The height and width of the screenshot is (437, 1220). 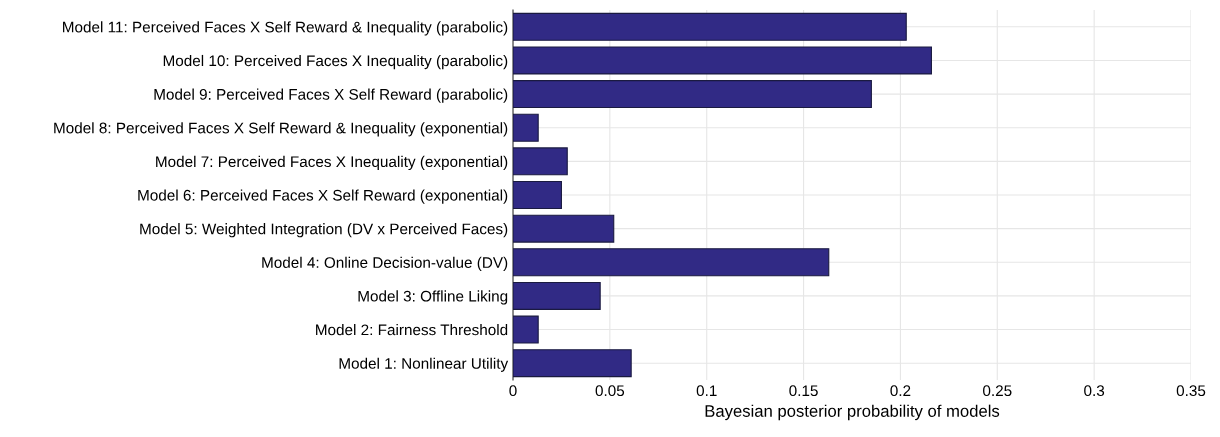 I want to click on y-tick-label: Model 7: Perceived Faces X Inequality (exponential), so click(x=332, y=163).